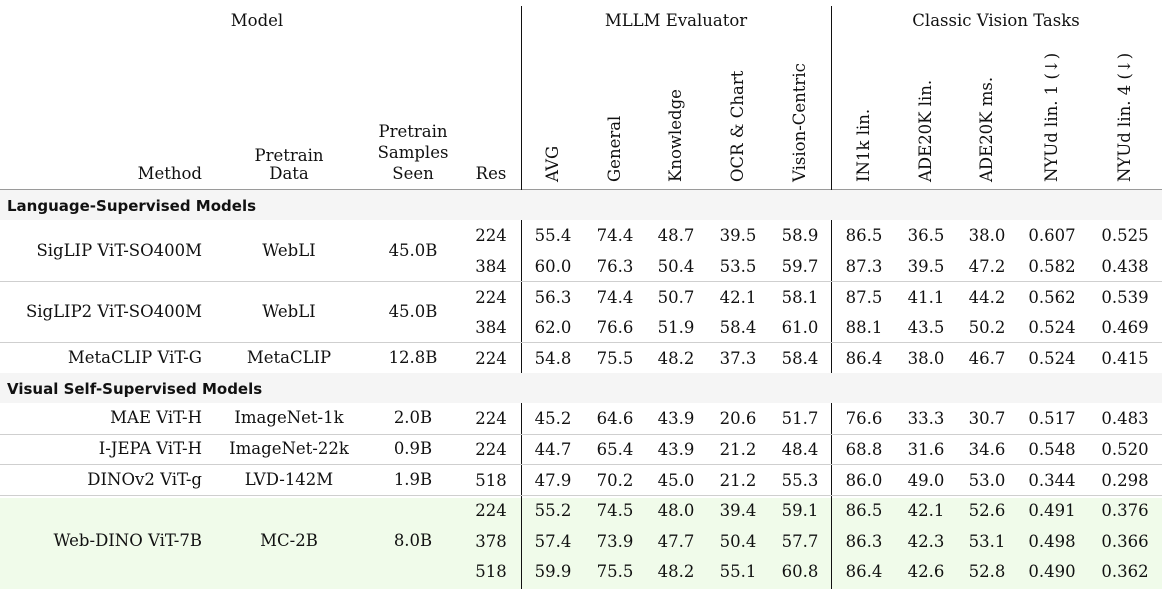 This screenshot has height=595, width=1167. I want to click on vision-score: 0.607, so click(1052, 236).